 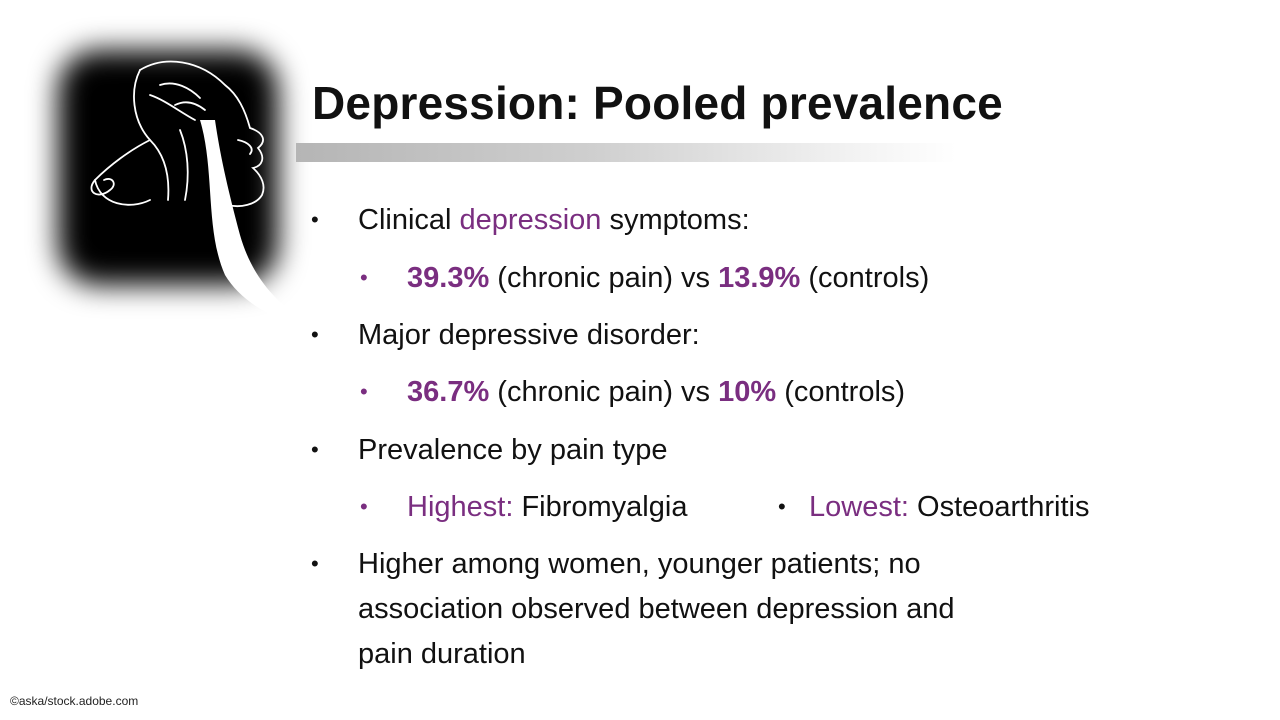 I want to click on bullet-1-prefix: Clinical, so click(x=409, y=220).